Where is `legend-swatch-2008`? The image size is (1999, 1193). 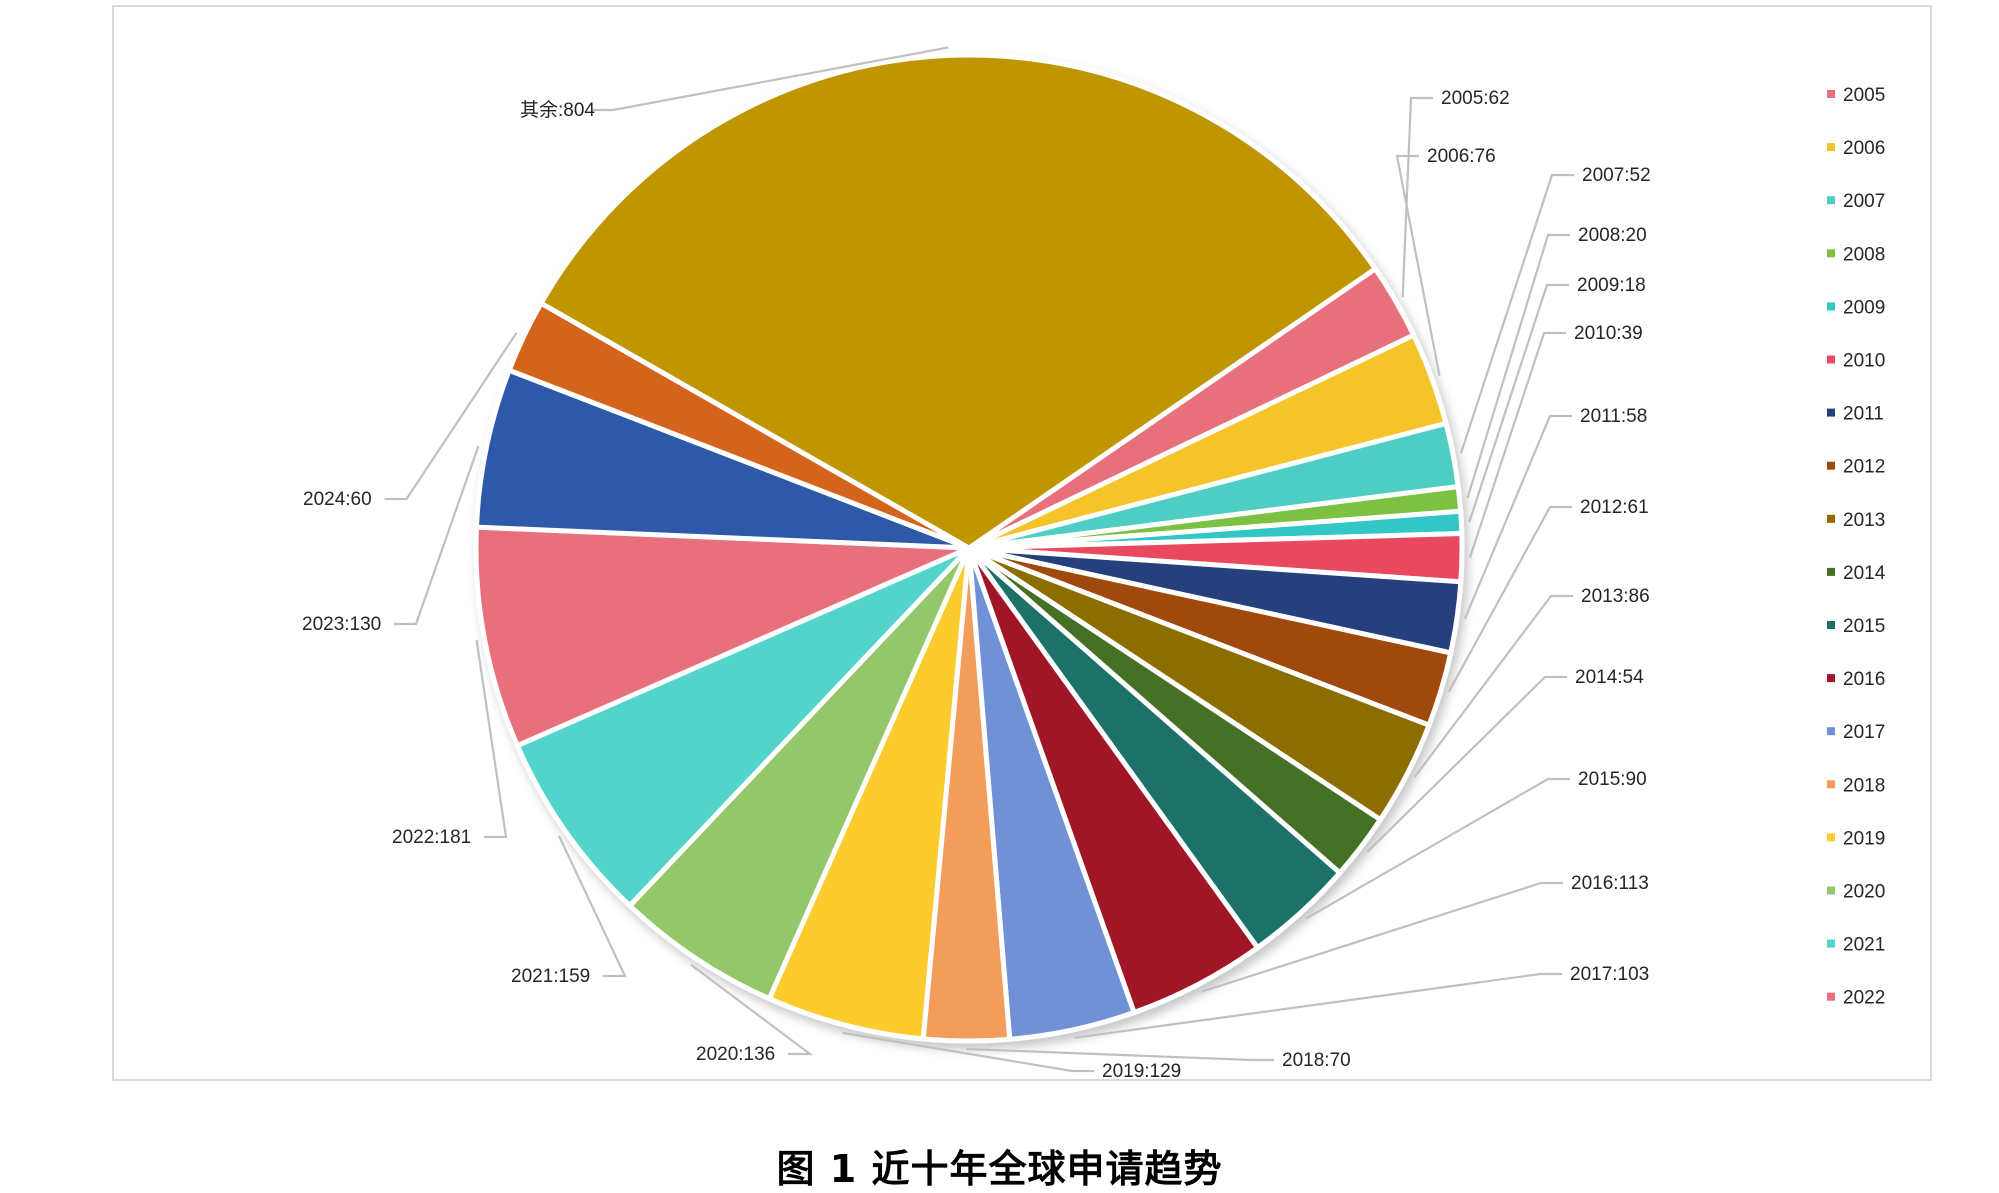 legend-swatch-2008 is located at coordinates (1831, 253).